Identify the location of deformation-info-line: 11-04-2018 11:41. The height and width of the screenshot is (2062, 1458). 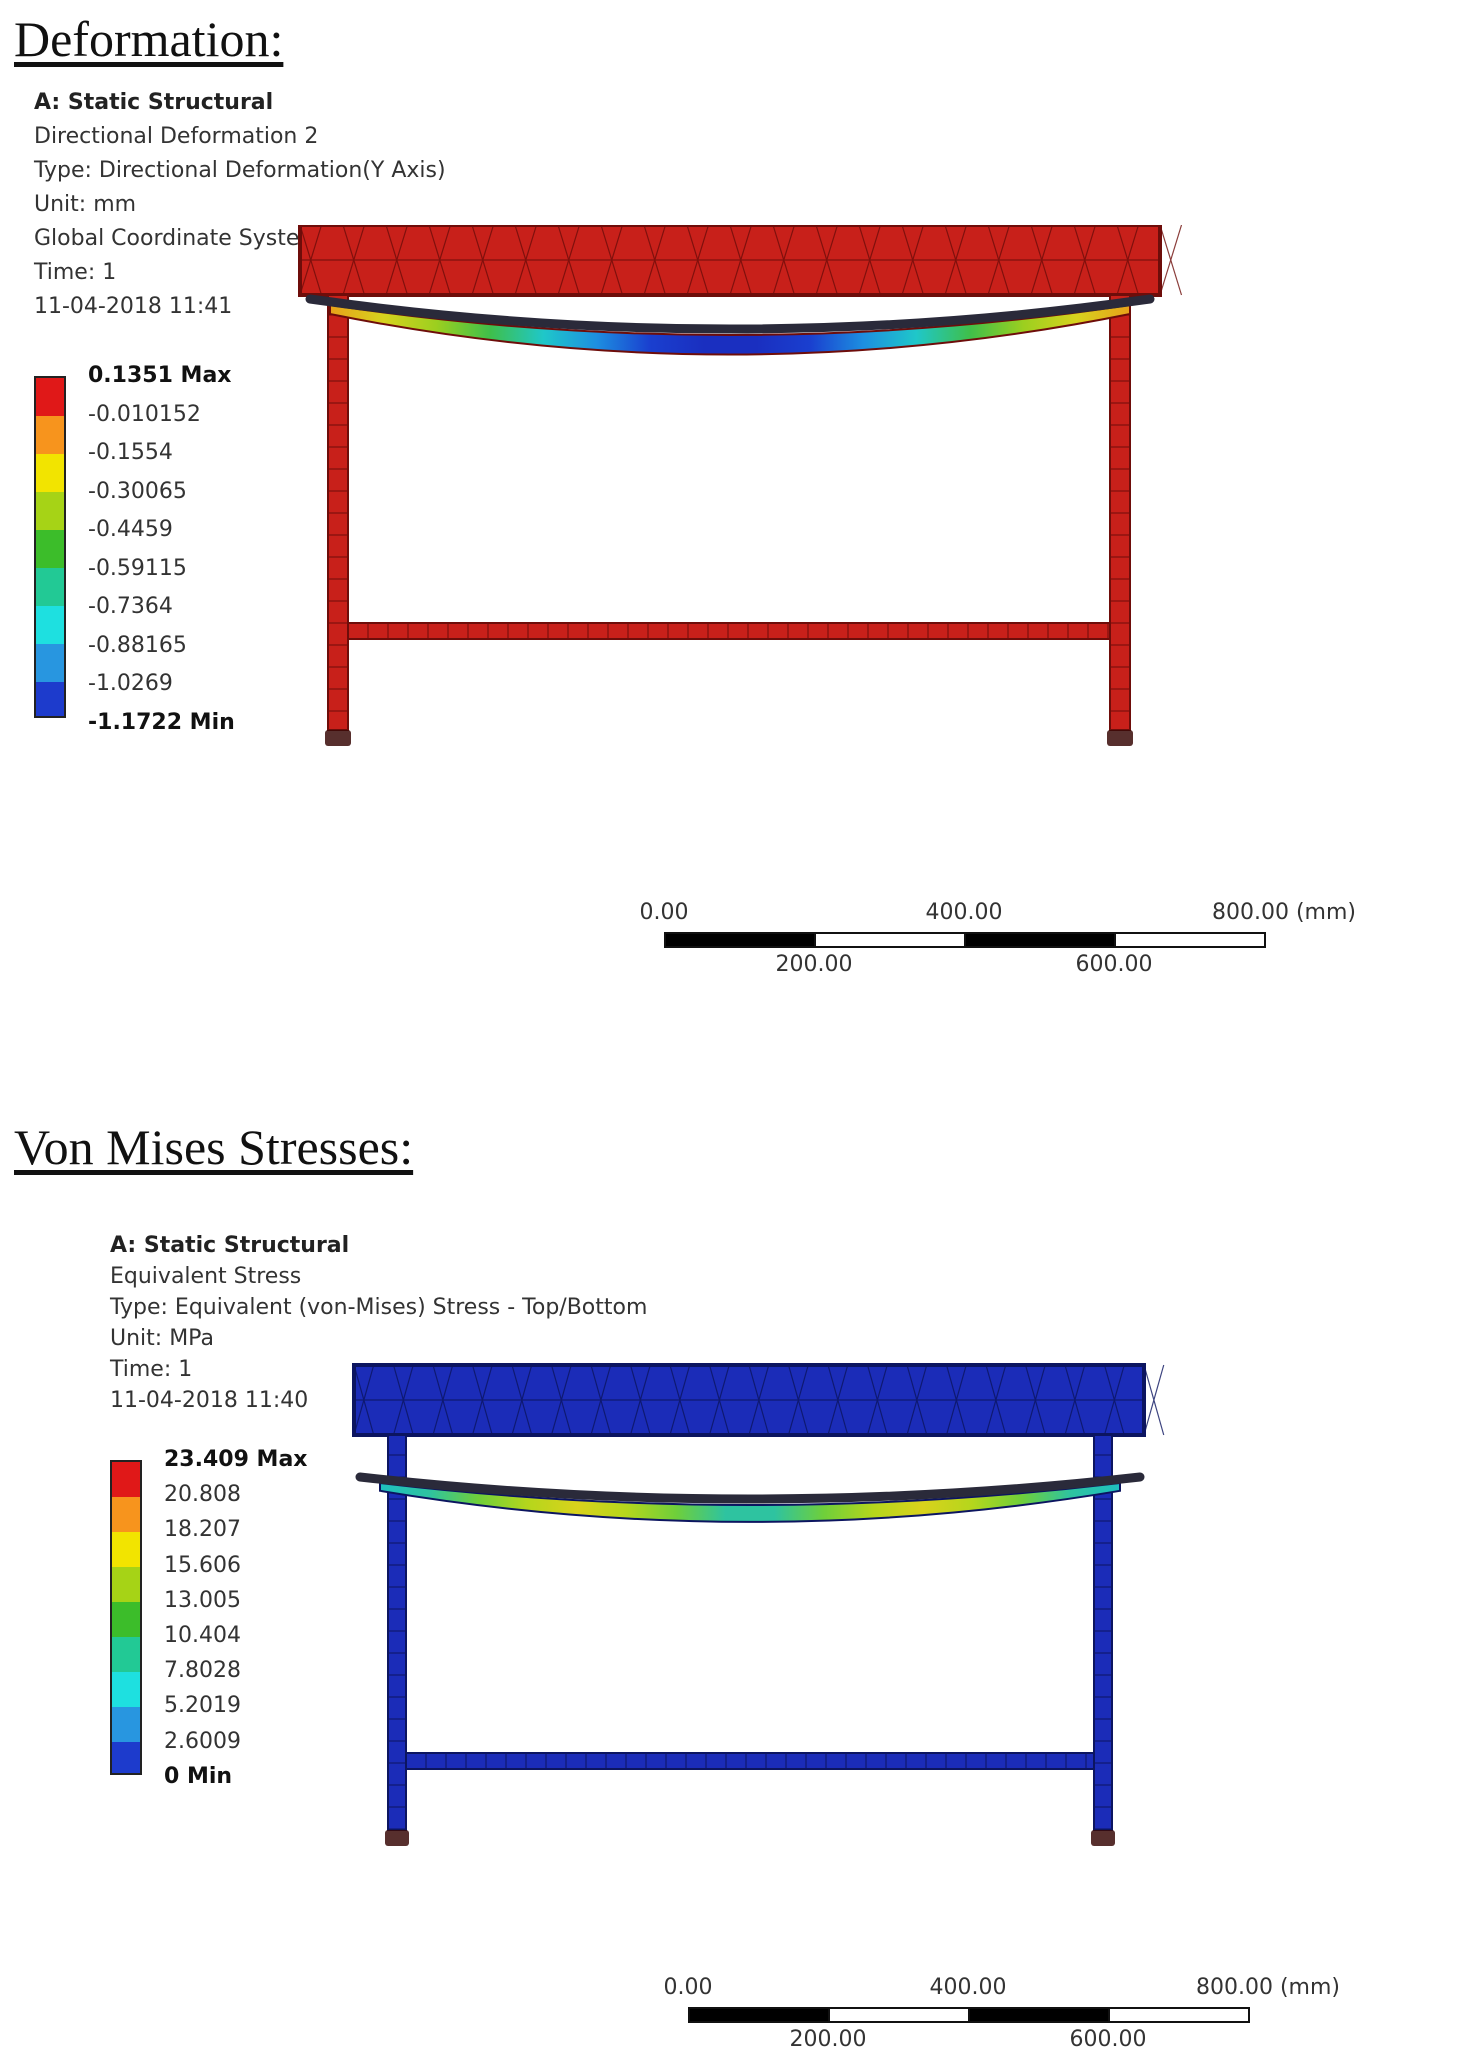
(133, 306).